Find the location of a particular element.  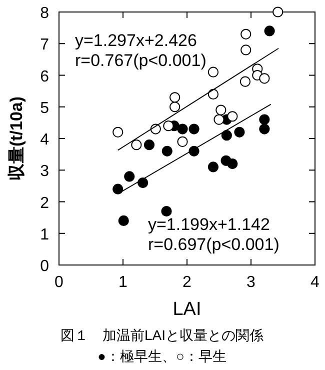

y-tick-label: 8 is located at coordinates (45, 13).